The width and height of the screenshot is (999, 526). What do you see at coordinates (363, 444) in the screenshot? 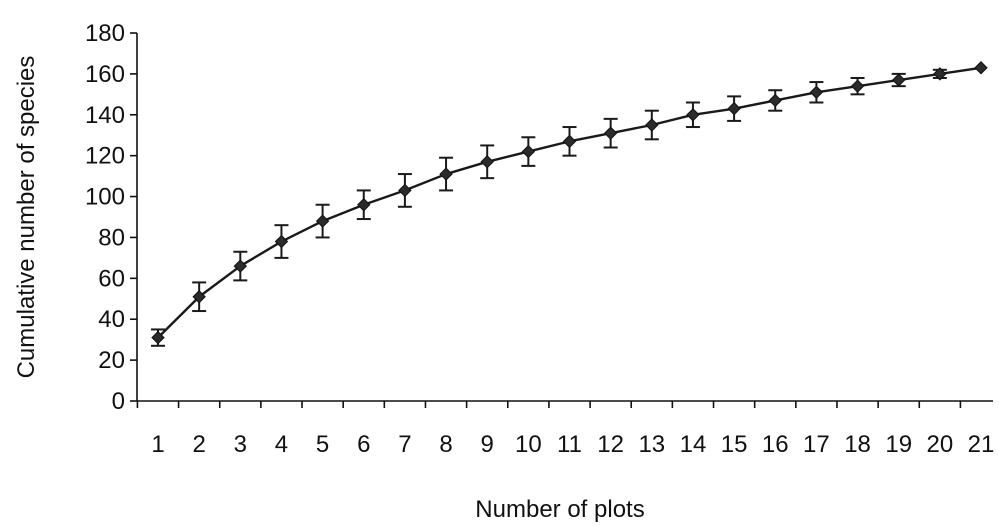
I see `x-tick-label: 6` at bounding box center [363, 444].